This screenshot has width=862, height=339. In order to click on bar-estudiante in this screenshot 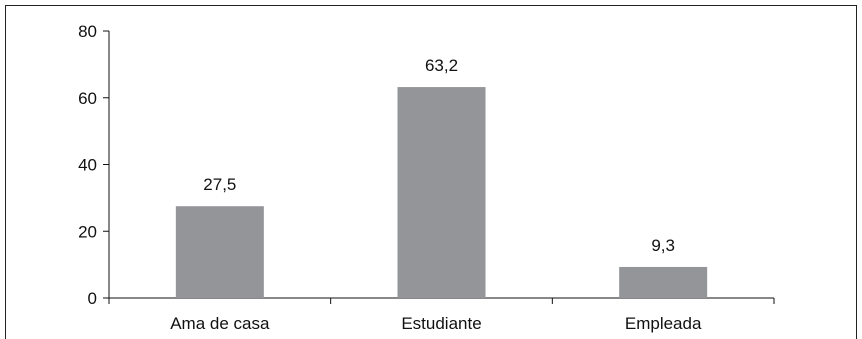, I will do `click(441, 192)`.